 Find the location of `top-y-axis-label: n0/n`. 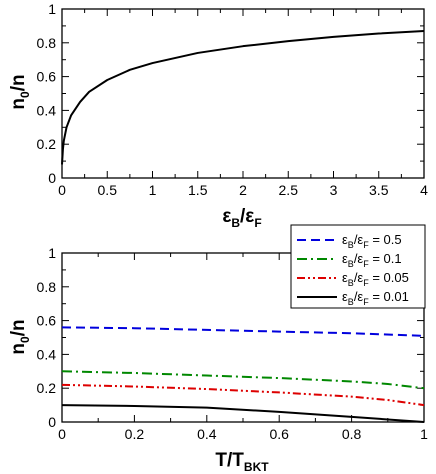

top-y-axis-label: n0/n is located at coordinates (20, 91).